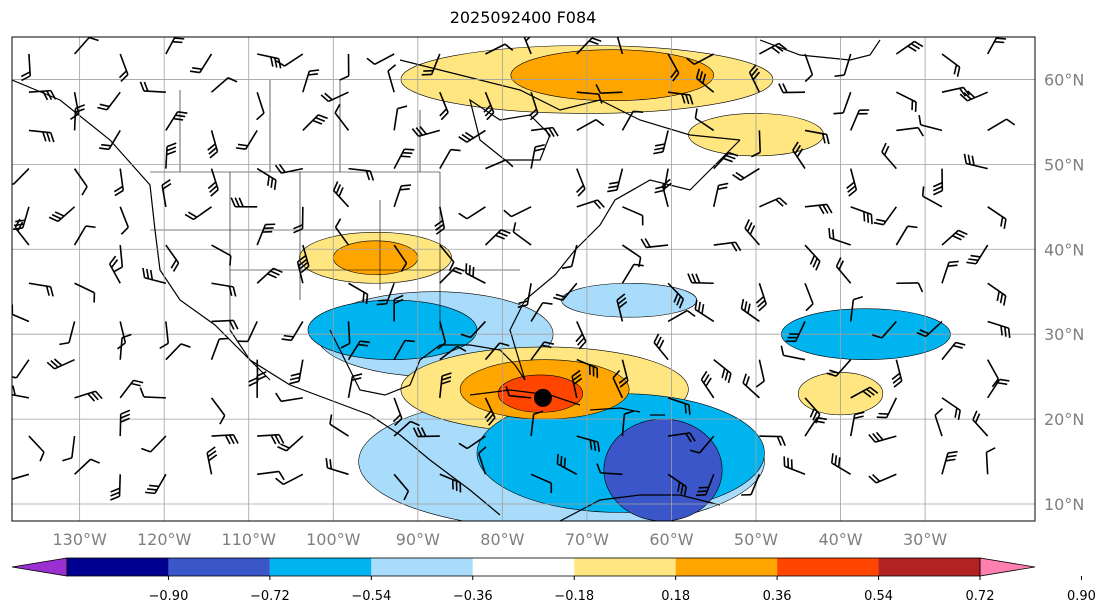 The image size is (1105, 615). Describe the element at coordinates (333, 539) in the screenshot. I see `longitude-tick-label: 100°W` at that location.